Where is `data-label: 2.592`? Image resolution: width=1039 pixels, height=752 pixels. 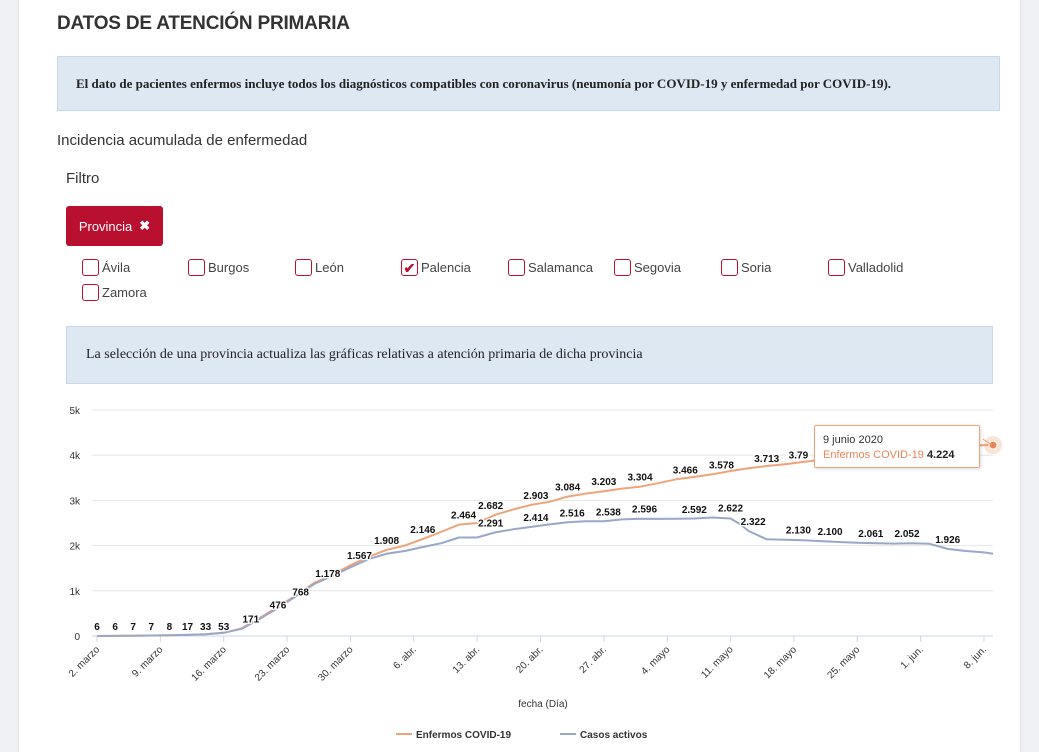 data-label: 2.592 is located at coordinates (694, 510).